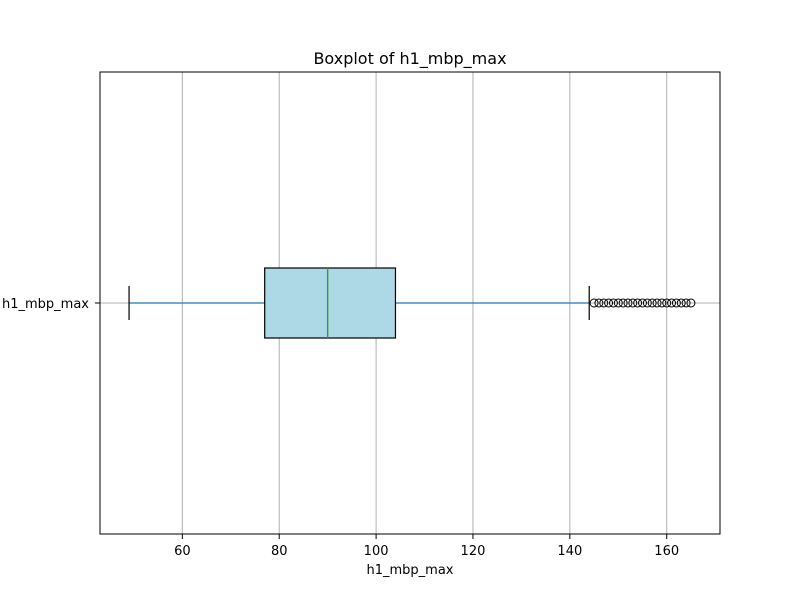 This screenshot has height=600, width=800. What do you see at coordinates (279, 551) in the screenshot?
I see `x-tick-label: 80` at bounding box center [279, 551].